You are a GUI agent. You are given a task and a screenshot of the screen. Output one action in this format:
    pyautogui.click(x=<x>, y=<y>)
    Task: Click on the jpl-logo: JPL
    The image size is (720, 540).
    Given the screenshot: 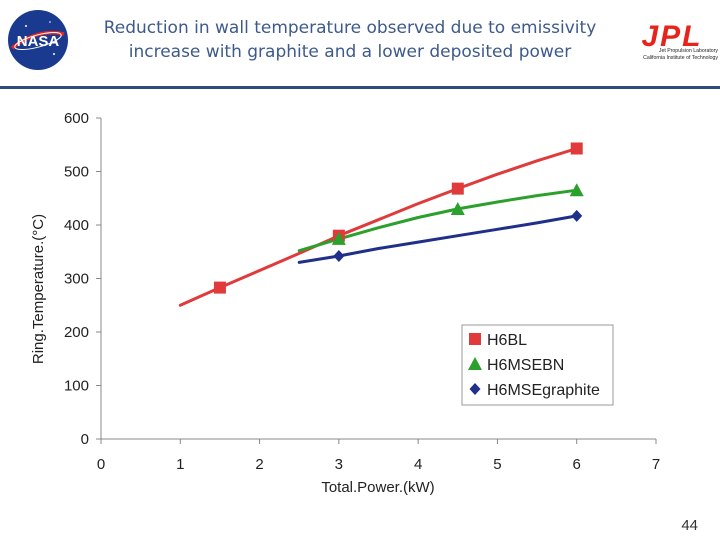 What is the action you would take?
    pyautogui.click(x=671, y=36)
    